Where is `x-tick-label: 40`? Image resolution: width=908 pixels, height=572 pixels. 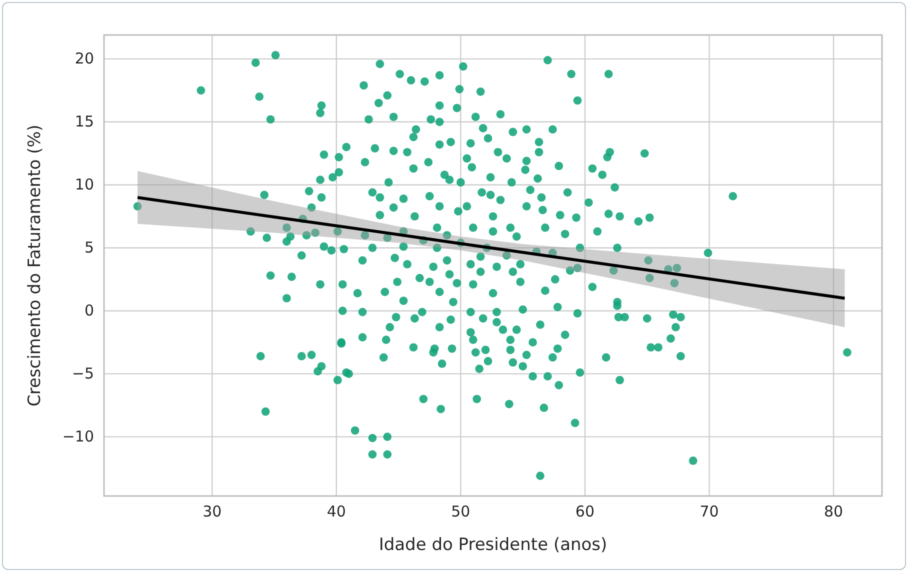 x-tick-label: 40 is located at coordinates (336, 511).